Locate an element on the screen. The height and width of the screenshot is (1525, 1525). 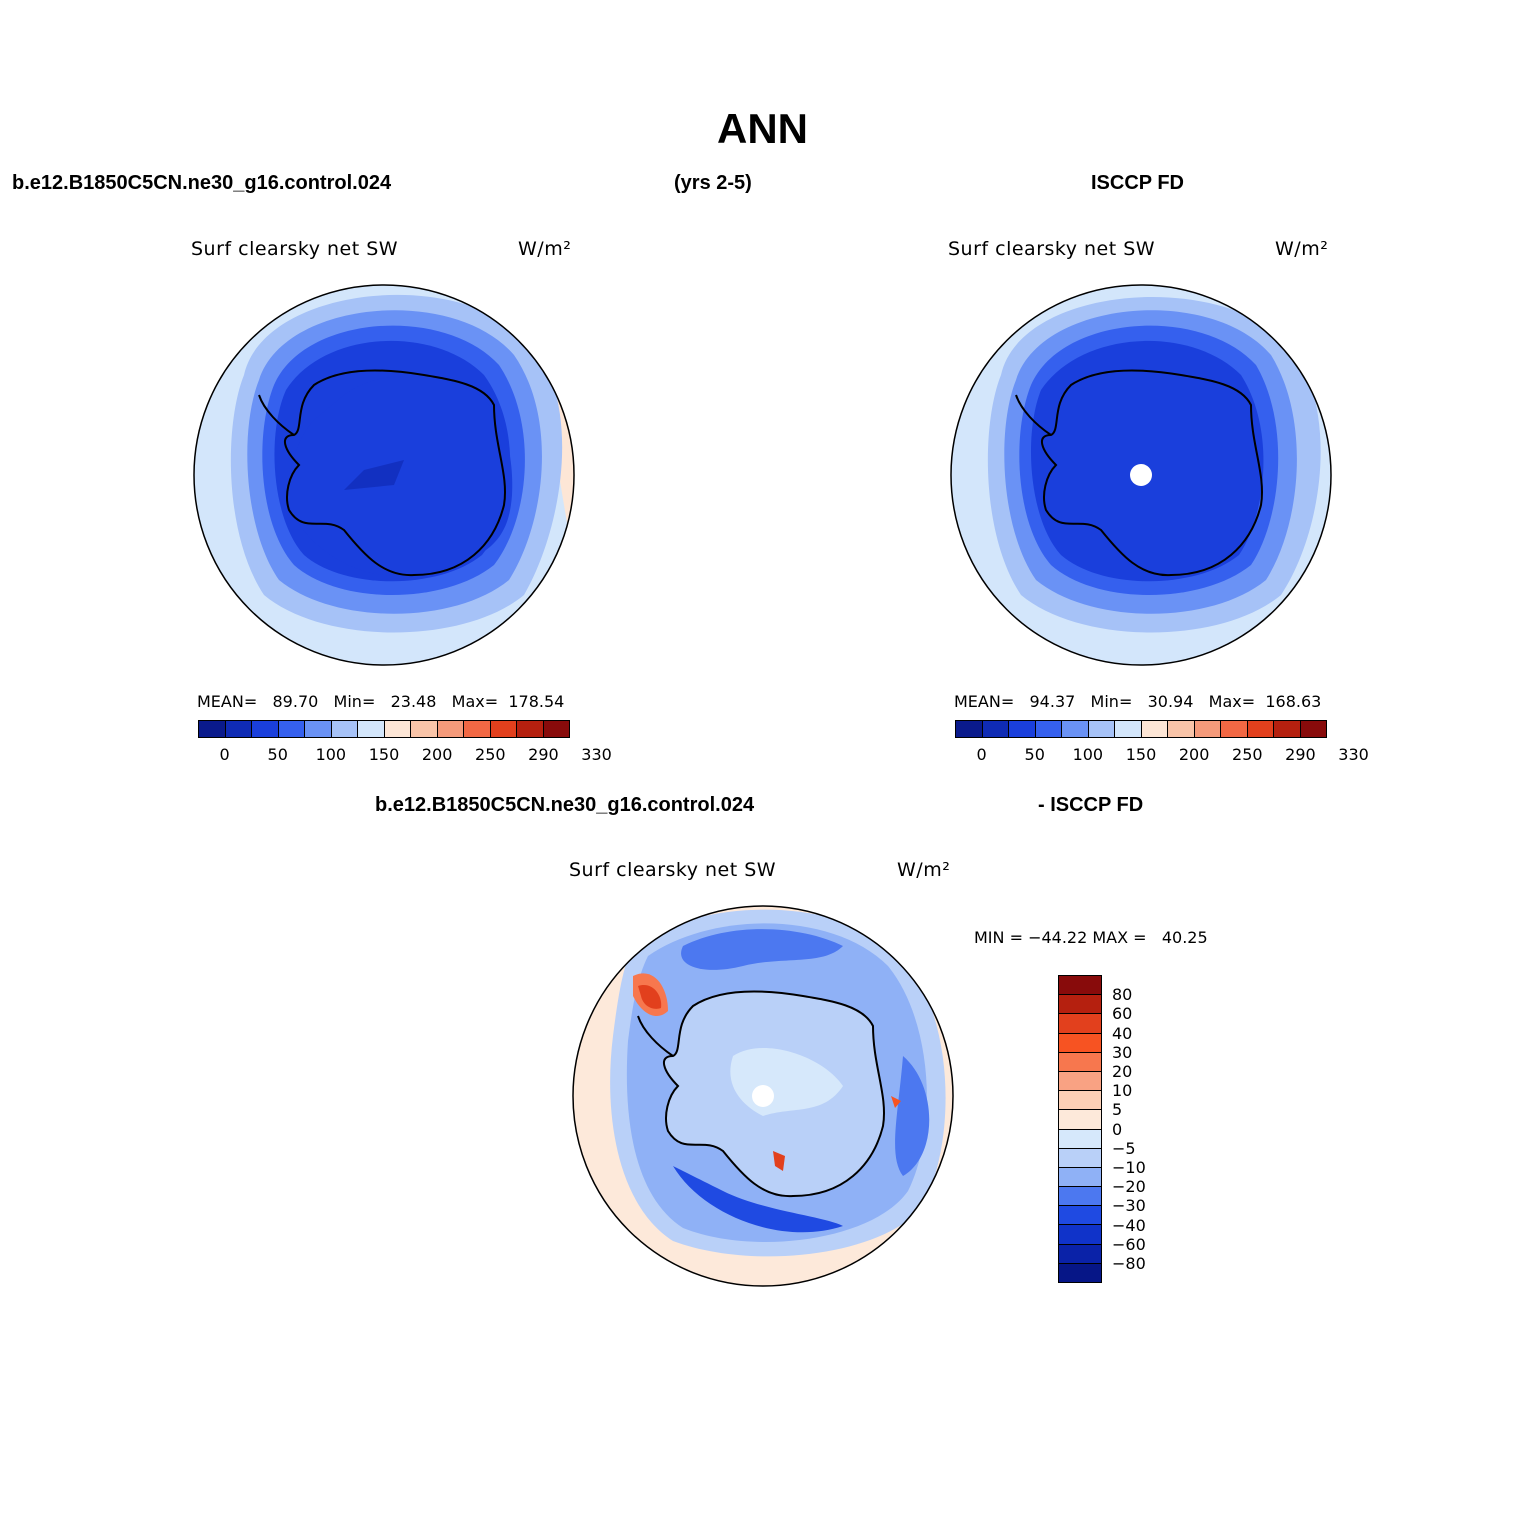
diff-obs-header: - ISCCP FD is located at coordinates (1091, 805).